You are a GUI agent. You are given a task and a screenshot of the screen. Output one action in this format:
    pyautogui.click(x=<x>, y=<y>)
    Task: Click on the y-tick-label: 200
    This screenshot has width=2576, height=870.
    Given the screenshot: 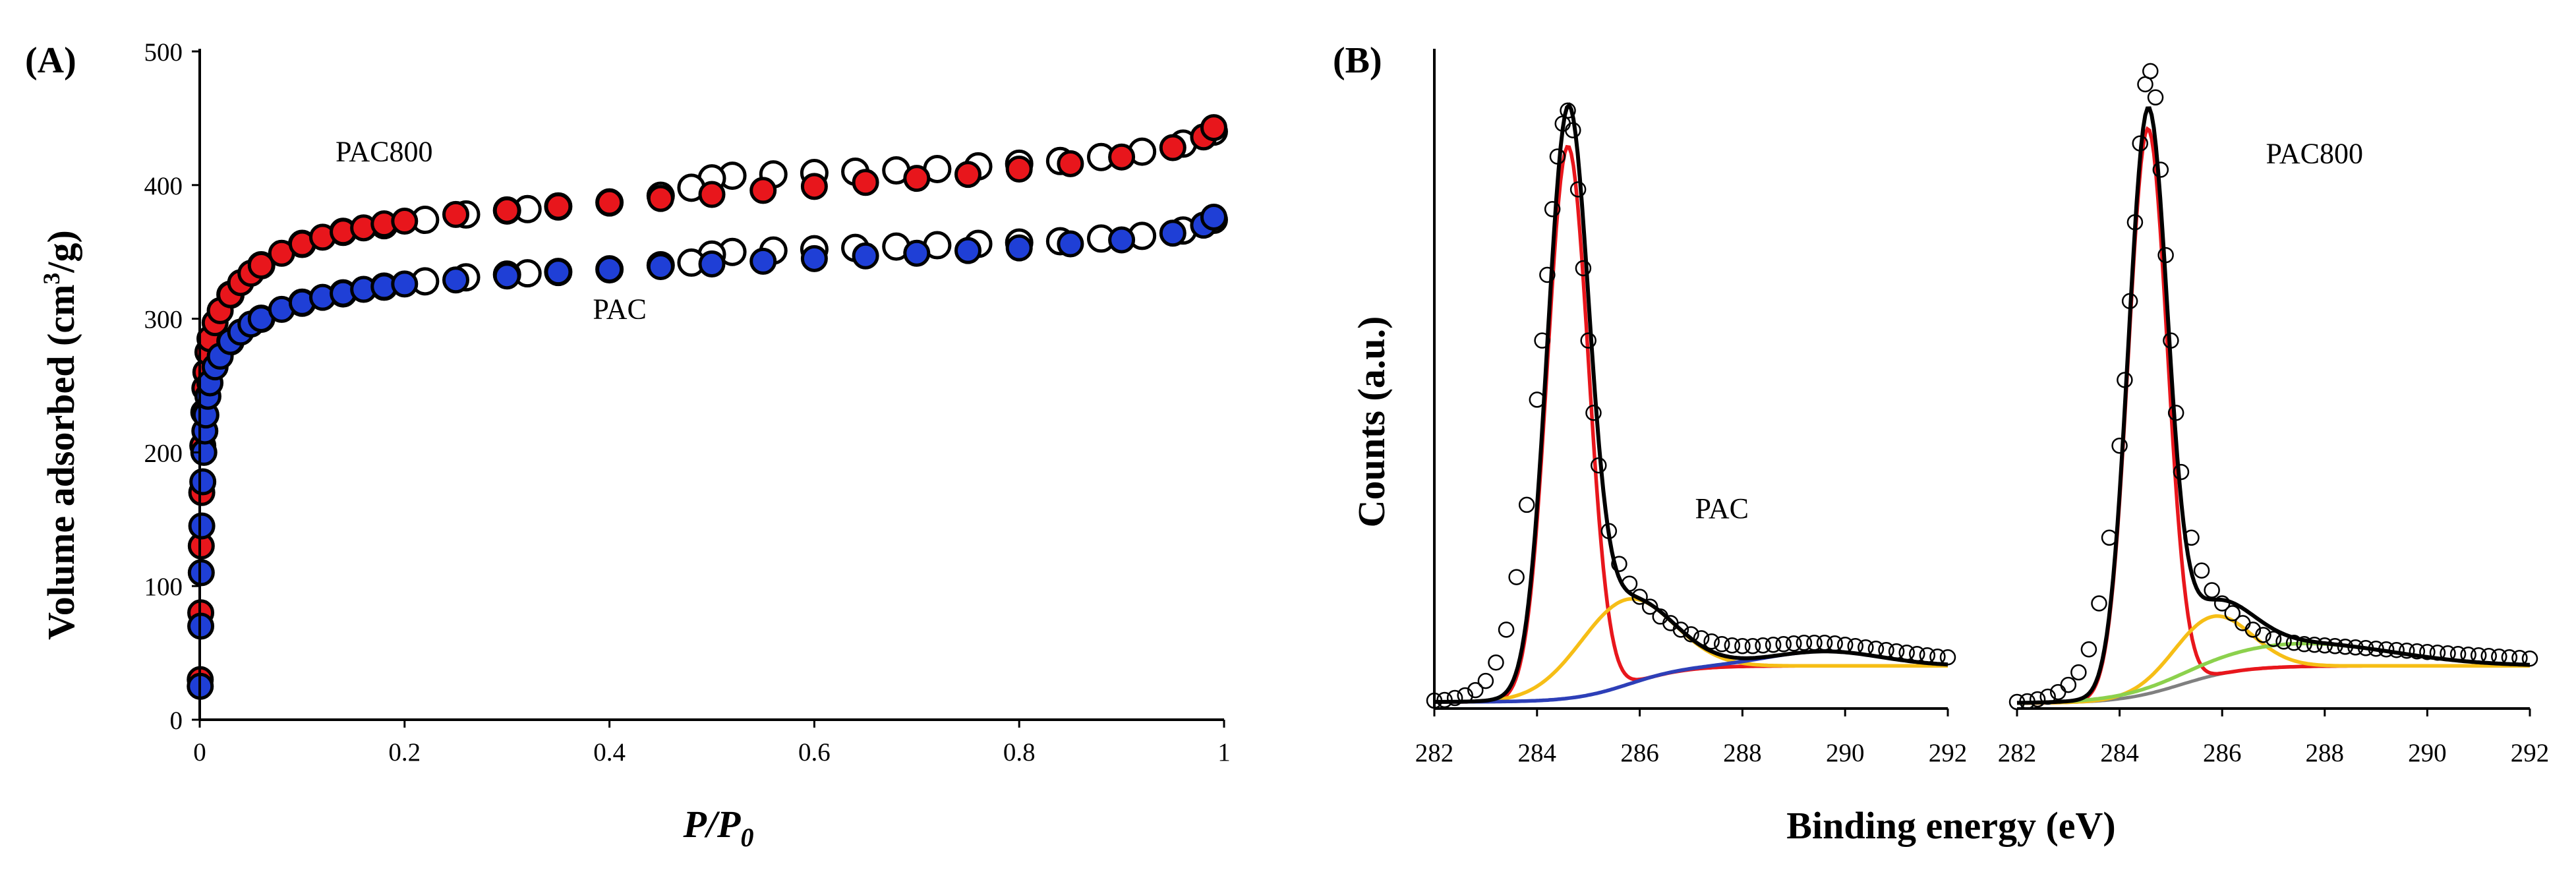 What is the action you would take?
    pyautogui.click(x=164, y=453)
    